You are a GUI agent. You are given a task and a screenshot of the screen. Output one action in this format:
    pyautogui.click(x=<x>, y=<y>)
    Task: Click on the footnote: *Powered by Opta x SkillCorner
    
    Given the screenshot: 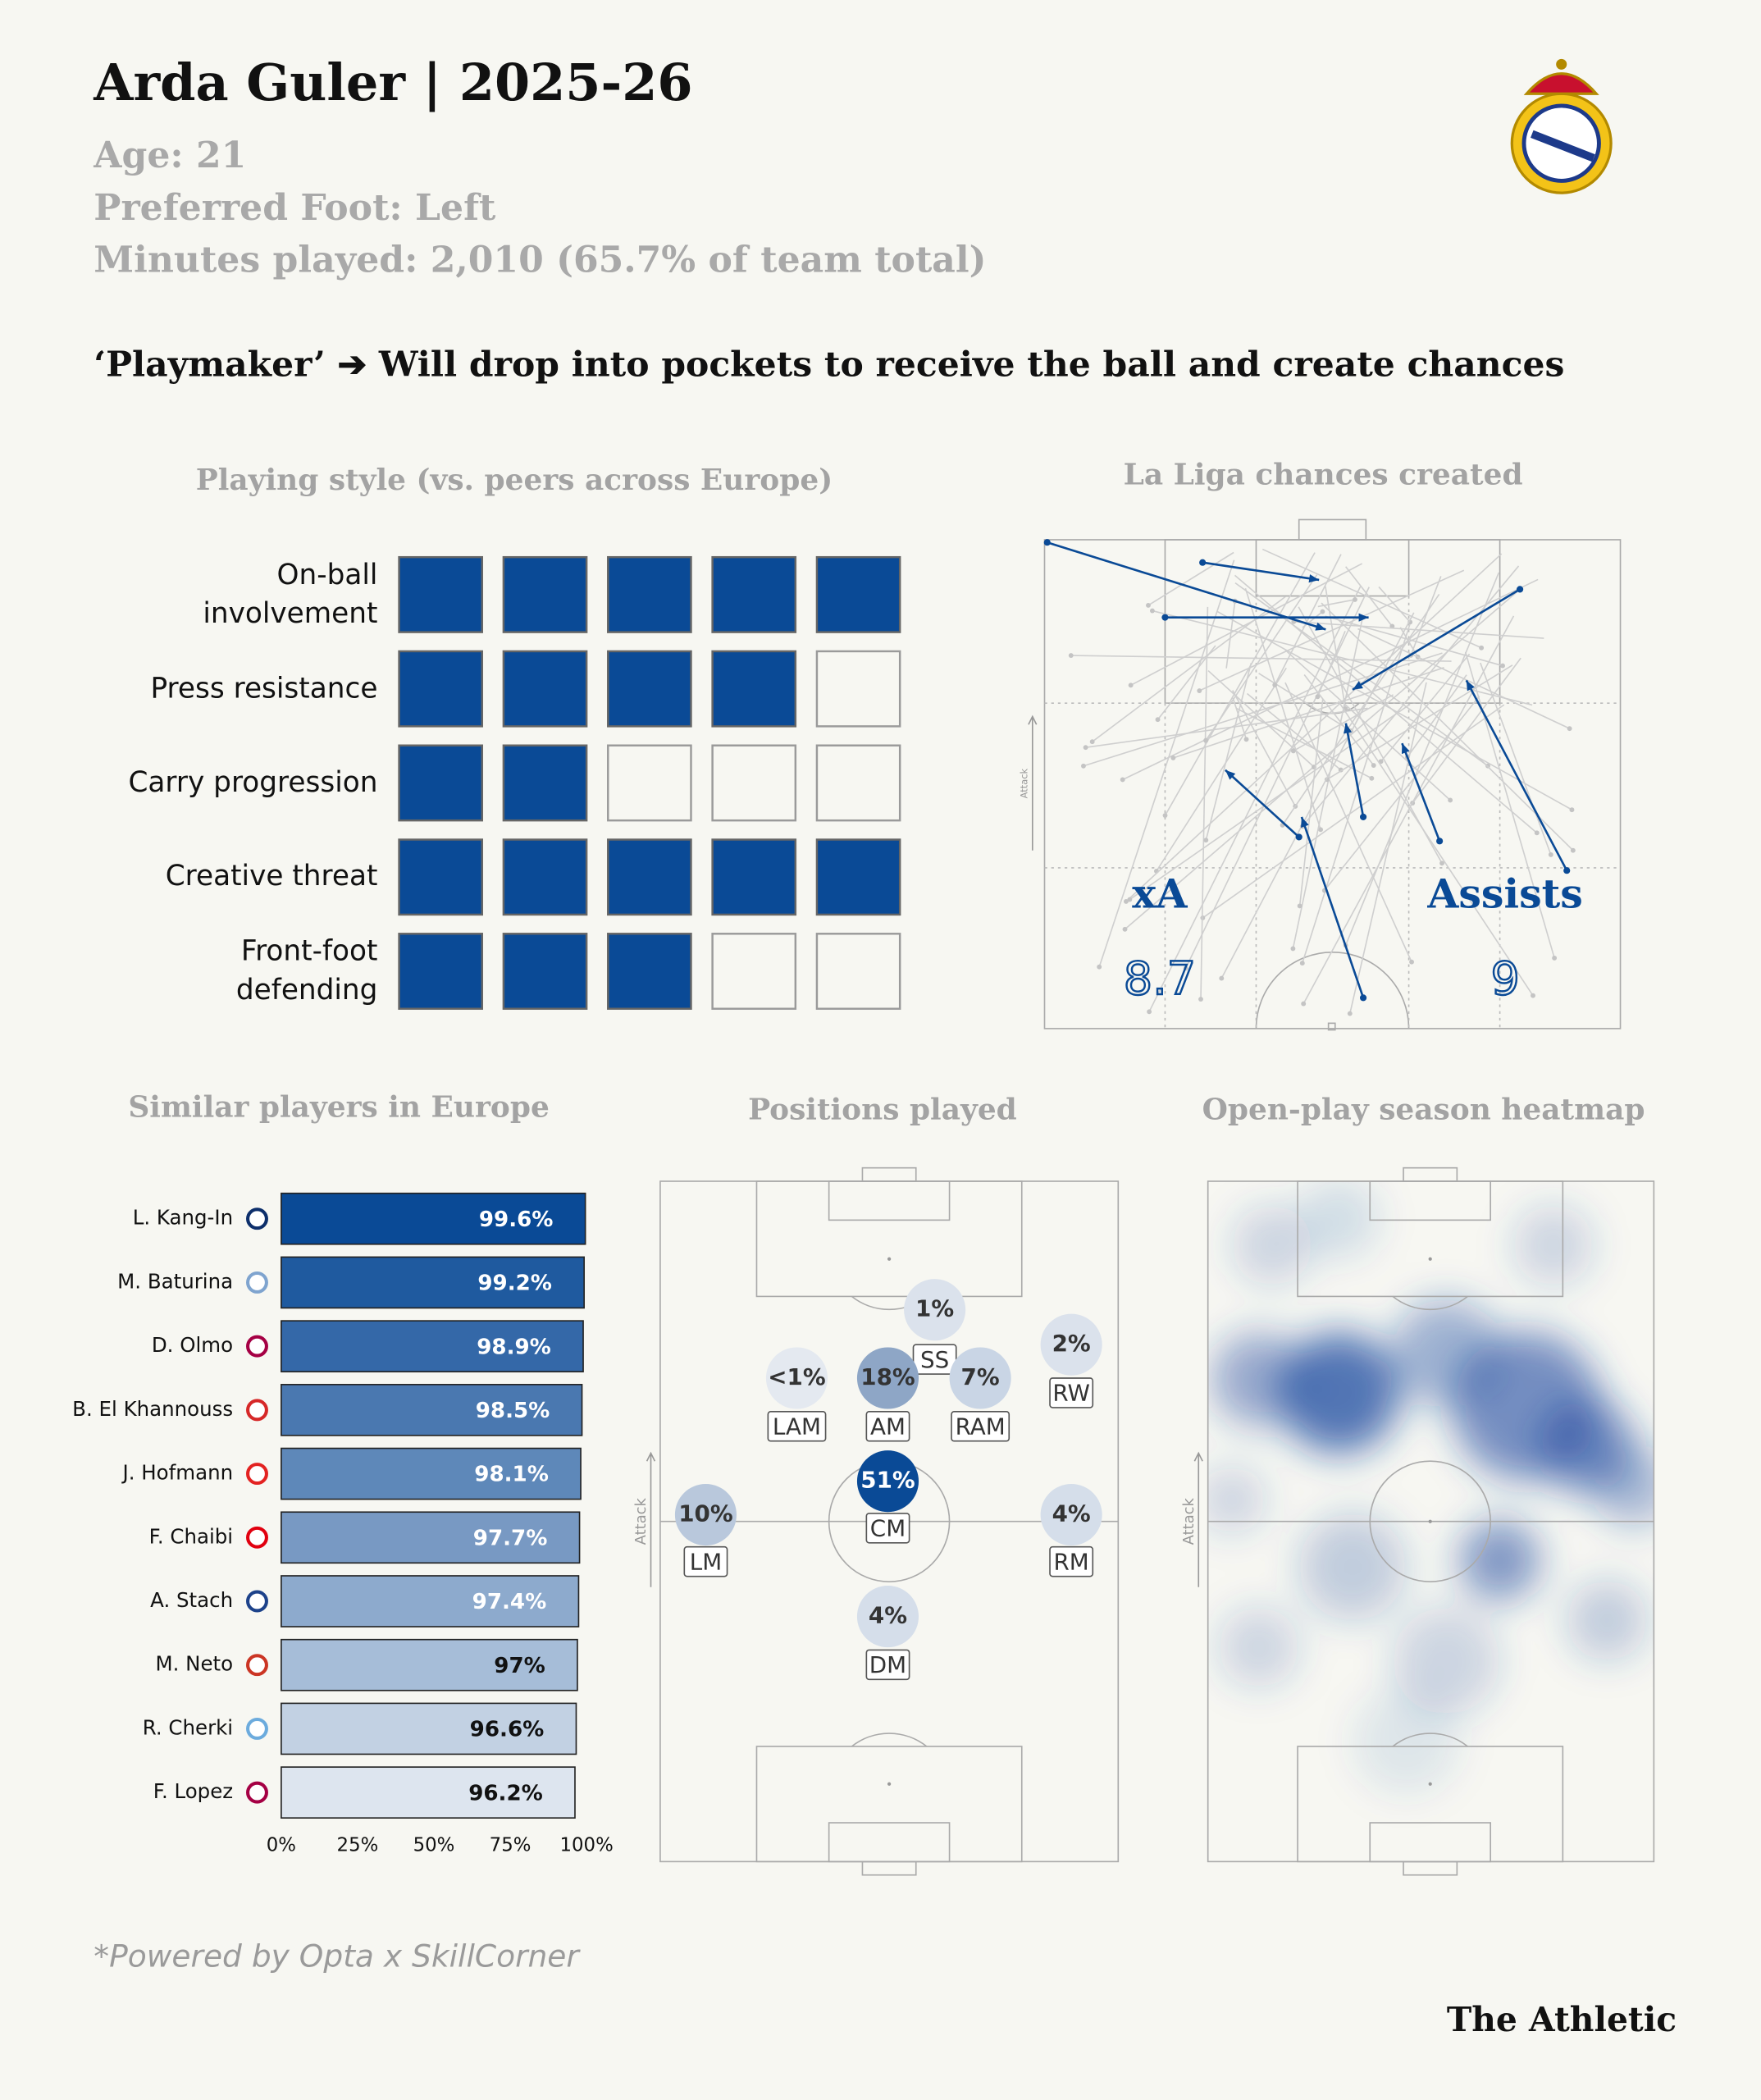 What is the action you would take?
    pyautogui.click(x=337, y=1956)
    